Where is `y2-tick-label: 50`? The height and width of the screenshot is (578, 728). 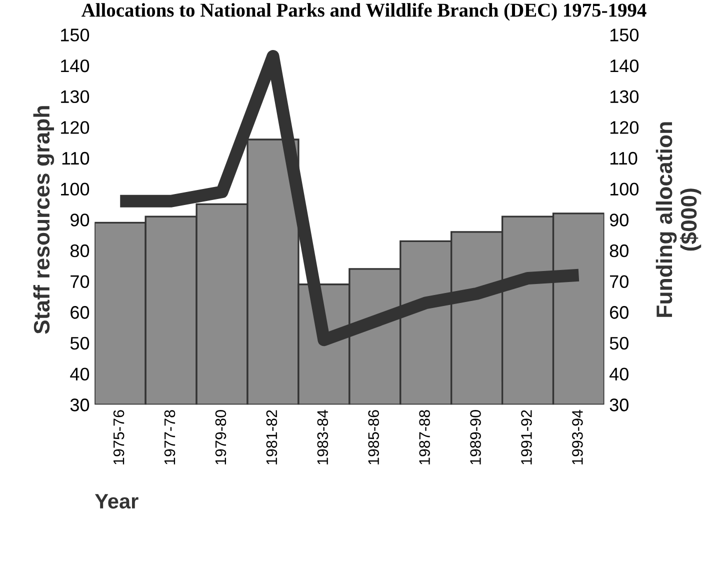
y2-tick-label: 50 is located at coordinates (619, 343).